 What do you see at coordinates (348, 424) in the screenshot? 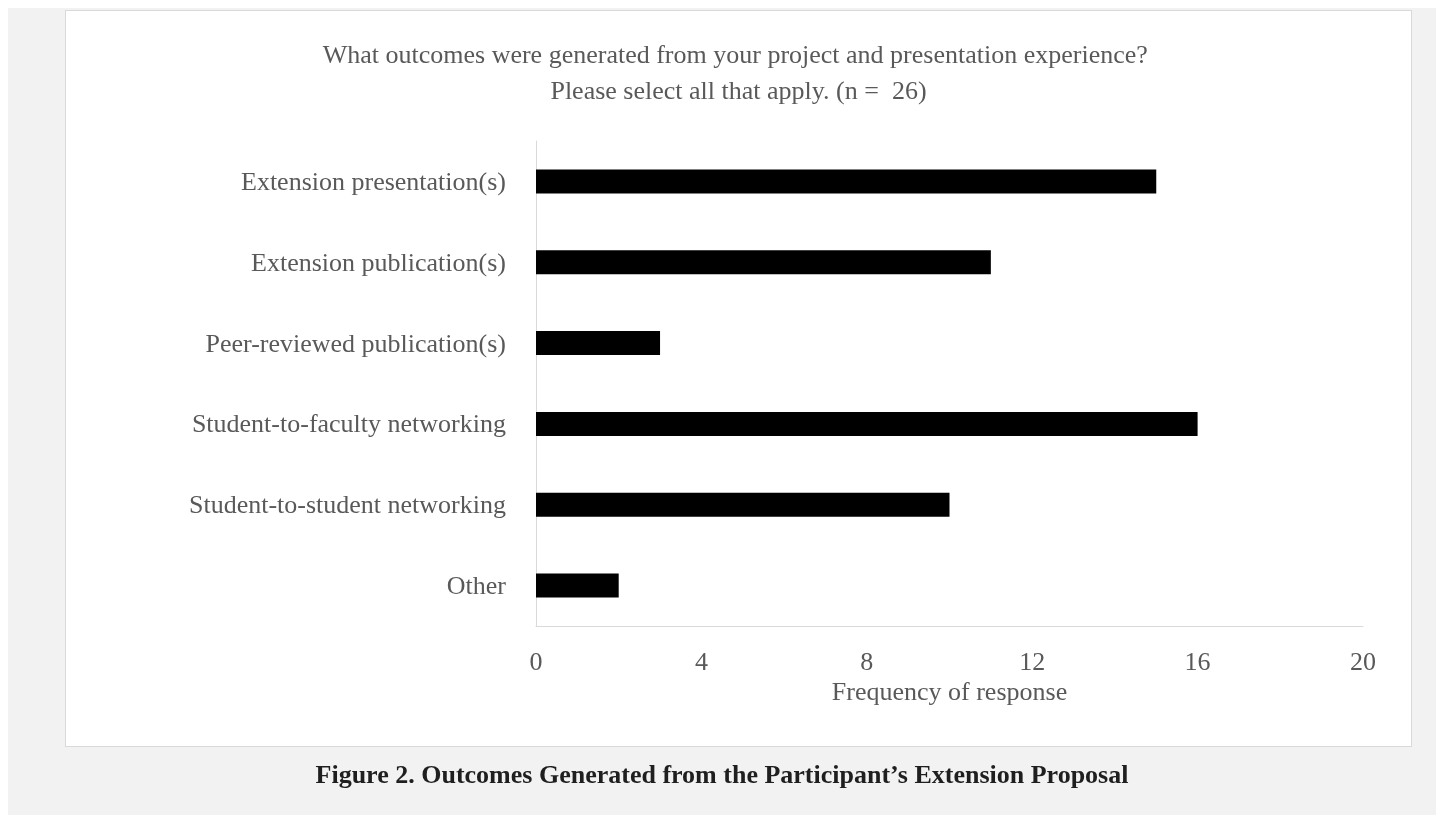
I see `y-tick-label: Student-to-faculty networking` at bounding box center [348, 424].